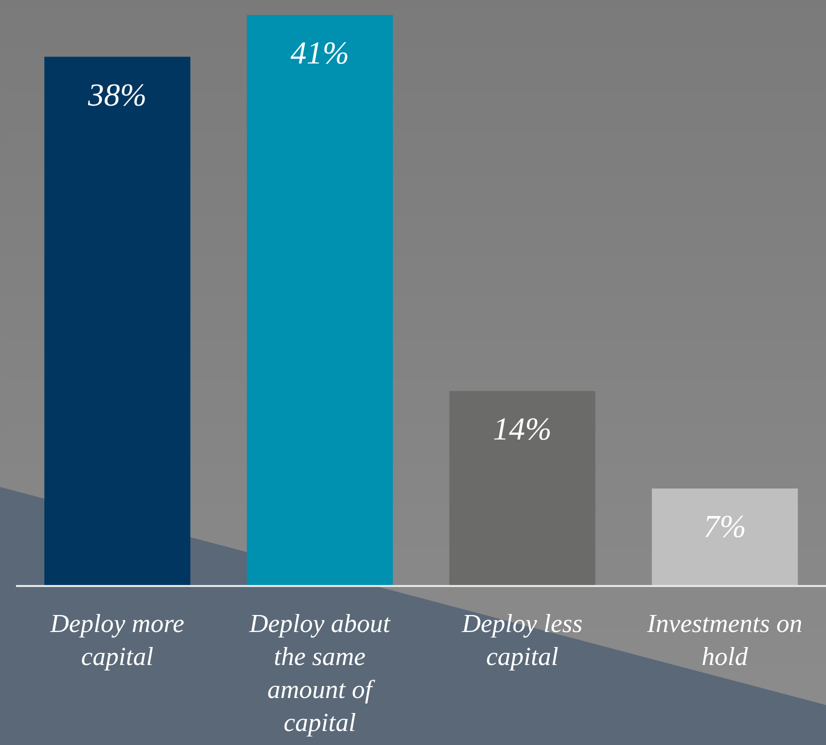  Describe the element at coordinates (725, 526) in the screenshot. I see `data-label: 7%` at that location.